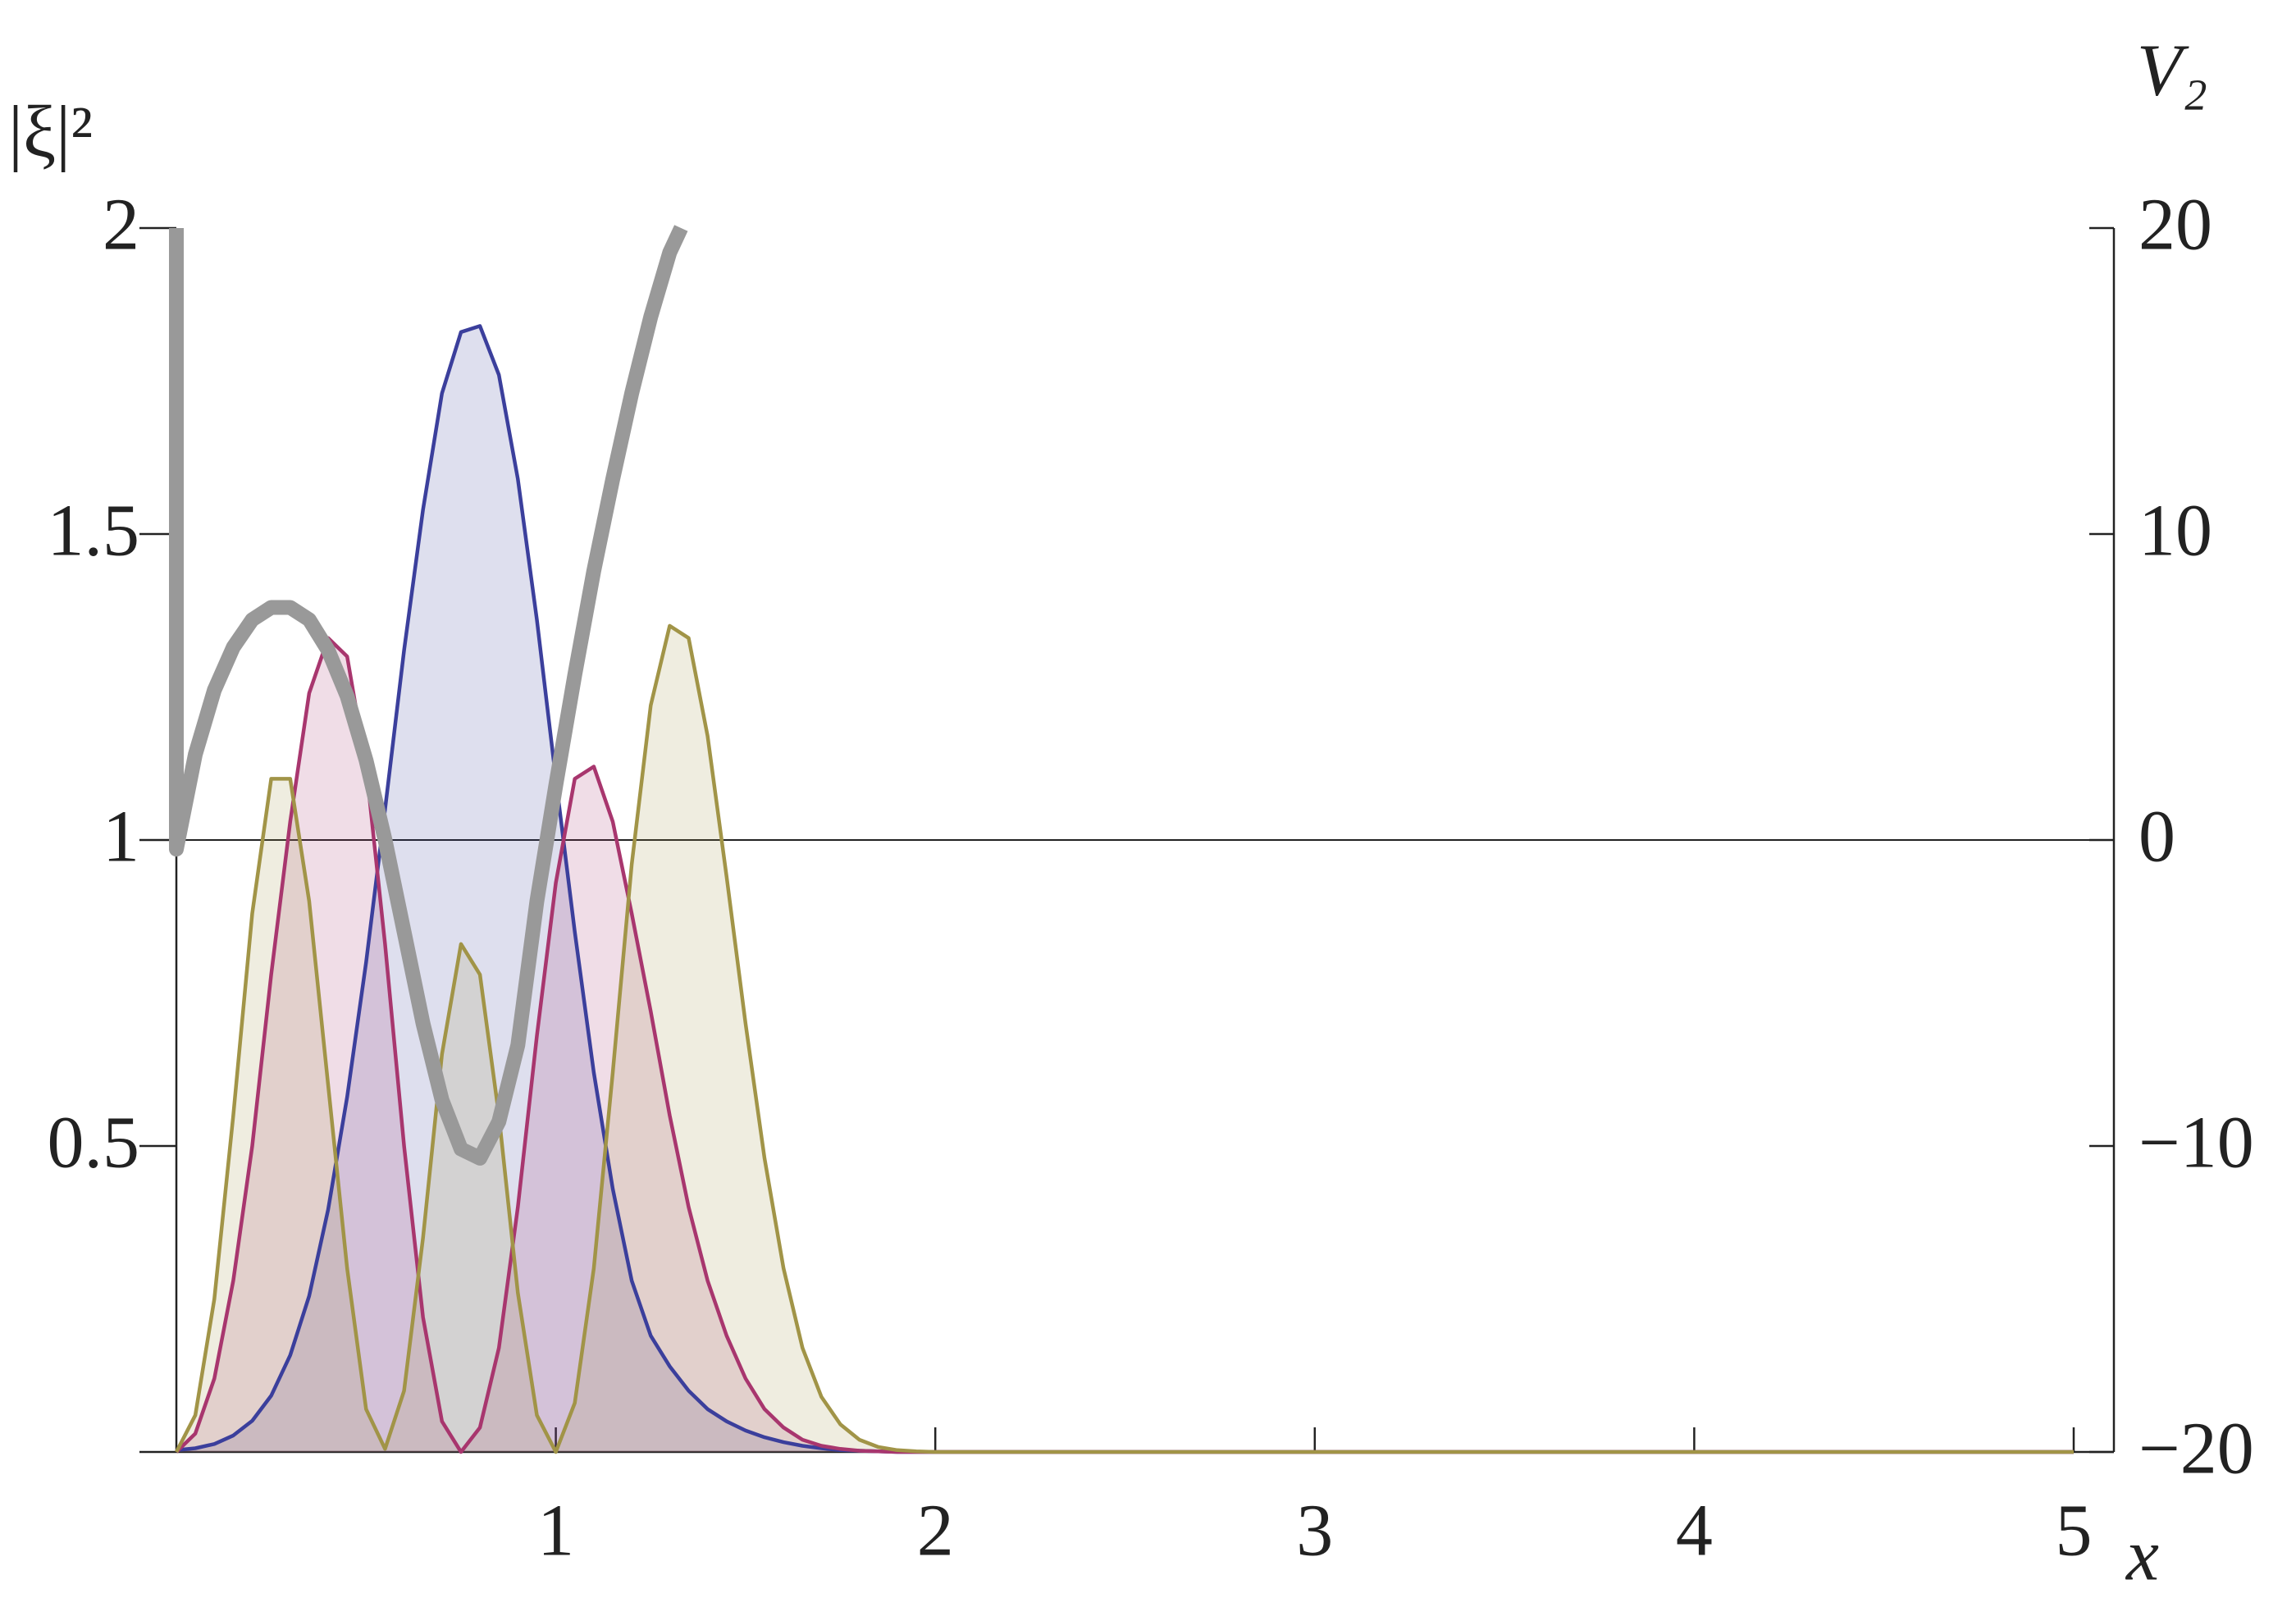 The image size is (2296, 1607). I want to click on y-tick-label: 2, so click(121, 225).